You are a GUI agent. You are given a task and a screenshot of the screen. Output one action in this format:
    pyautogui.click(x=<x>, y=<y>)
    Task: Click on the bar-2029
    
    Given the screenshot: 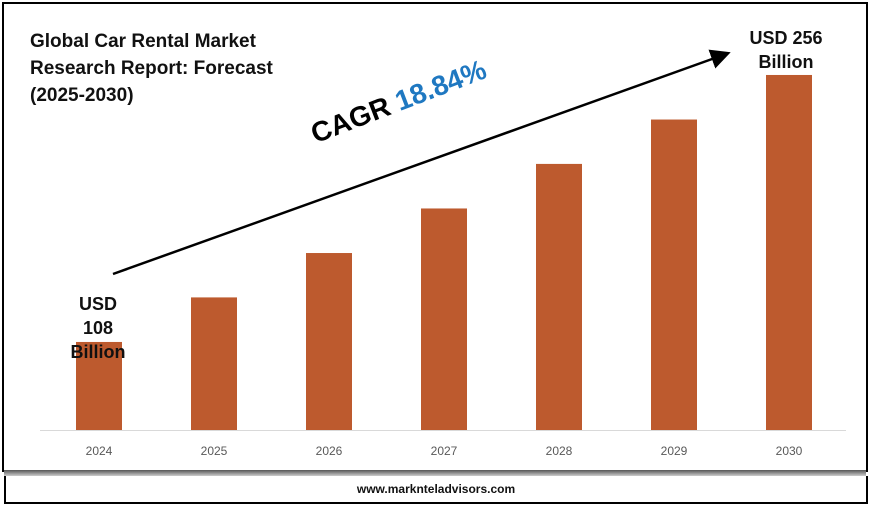 What is the action you would take?
    pyautogui.click(x=674, y=274)
    